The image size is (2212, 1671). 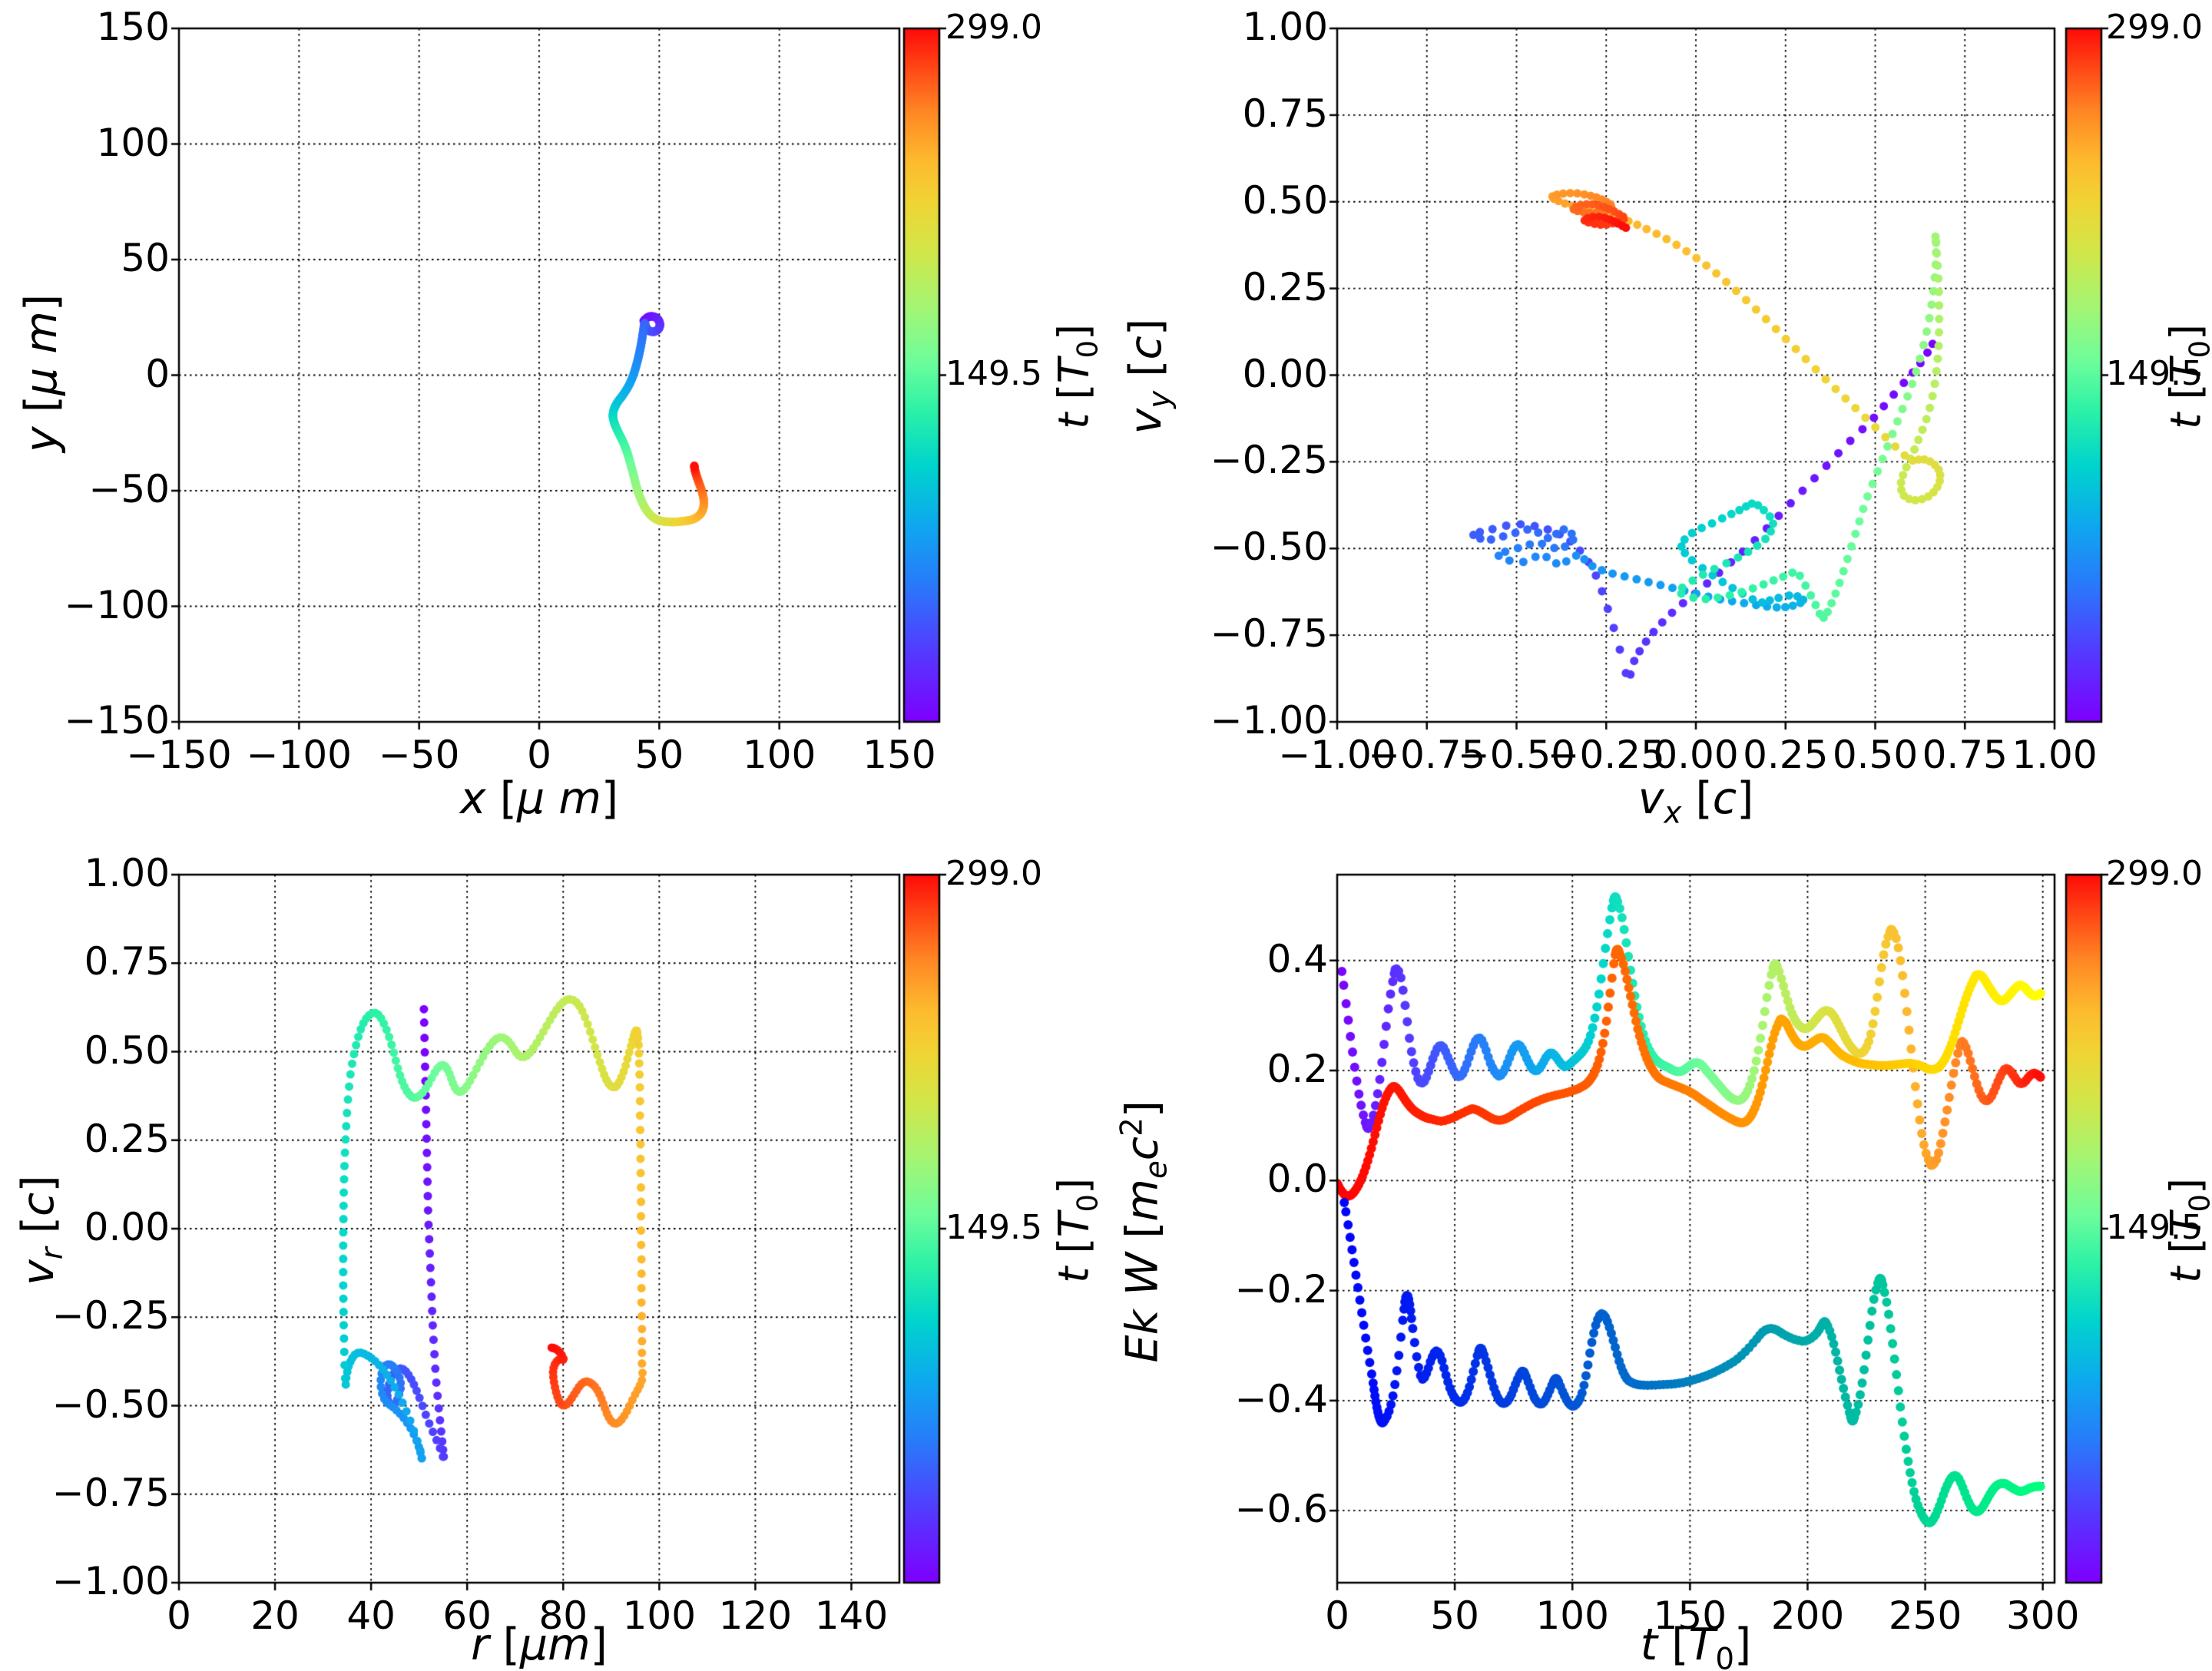 What do you see at coordinates (1695, 802) in the screenshot?
I see `panel2-xlabel: vx [c]` at bounding box center [1695, 802].